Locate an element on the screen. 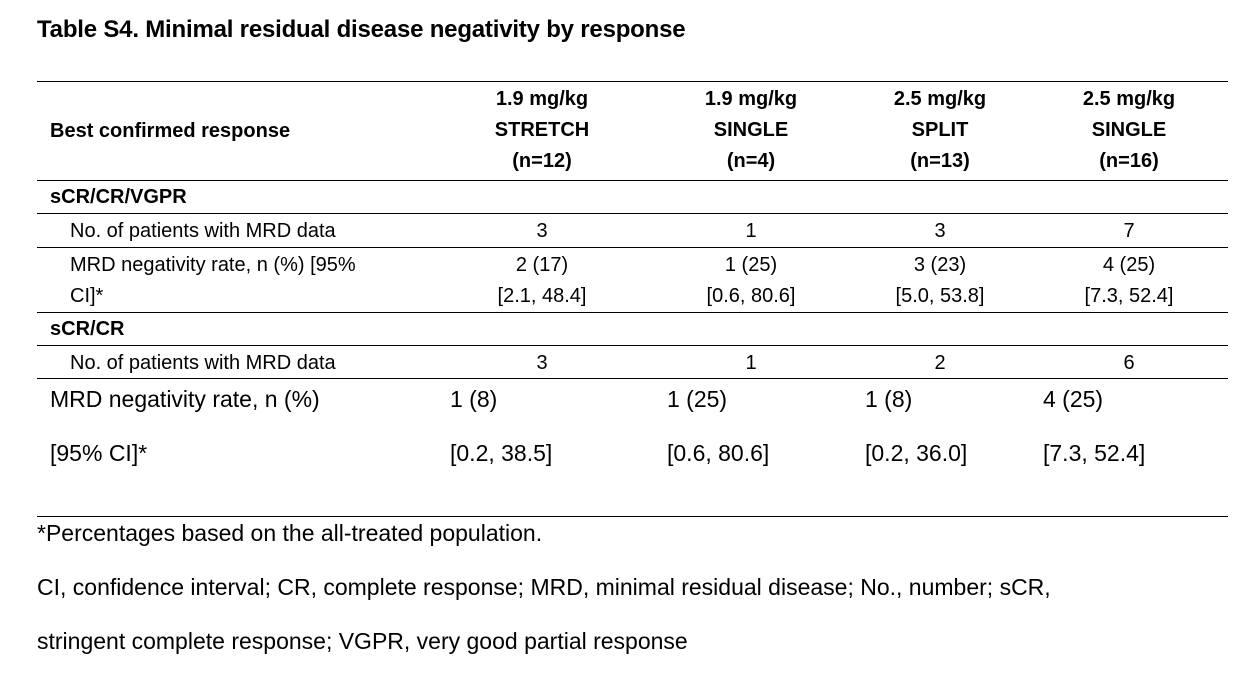 This screenshot has height=700, width=1256. section1-bottom-rule is located at coordinates (632, 312).